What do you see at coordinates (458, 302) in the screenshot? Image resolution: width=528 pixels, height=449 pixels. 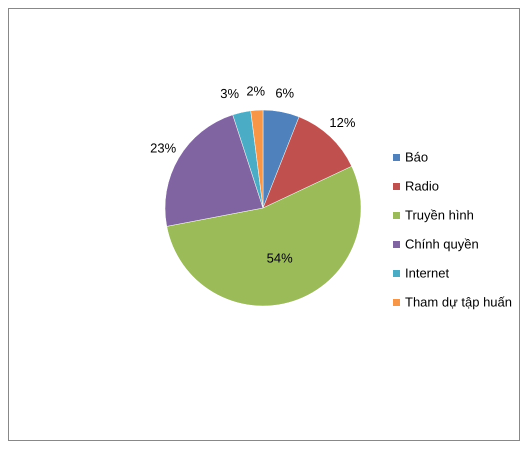 I see `legend-label: Tham dự tập huấn` at bounding box center [458, 302].